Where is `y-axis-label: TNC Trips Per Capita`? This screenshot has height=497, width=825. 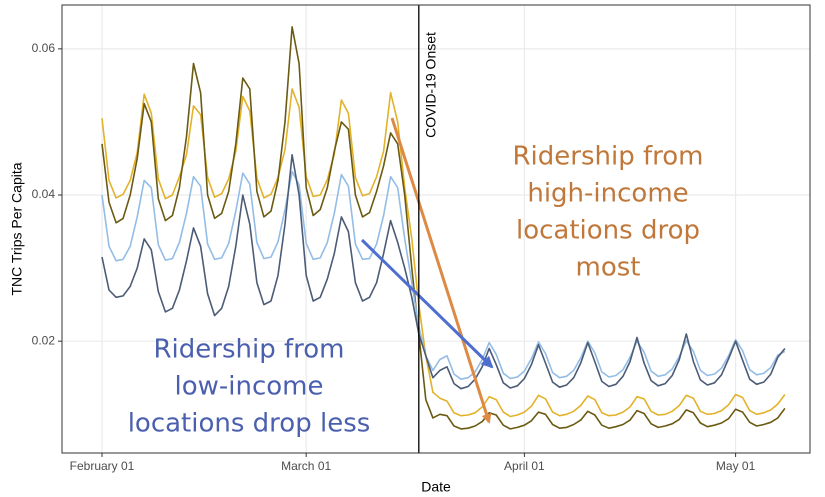
y-axis-label: TNC Trips Per Capita is located at coordinates (17, 228).